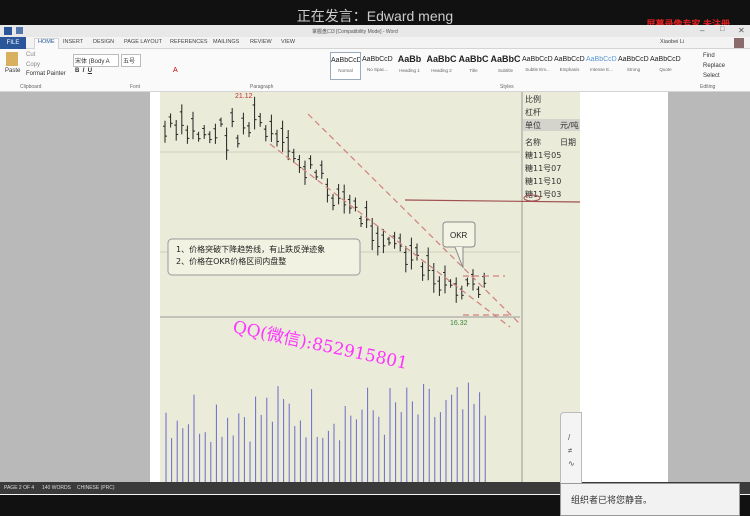 Image resolution: width=750 pixels, height=516 pixels. Describe the element at coordinates (569, 125) in the screenshot. I see `side-table-cell: 元/吨` at that location.